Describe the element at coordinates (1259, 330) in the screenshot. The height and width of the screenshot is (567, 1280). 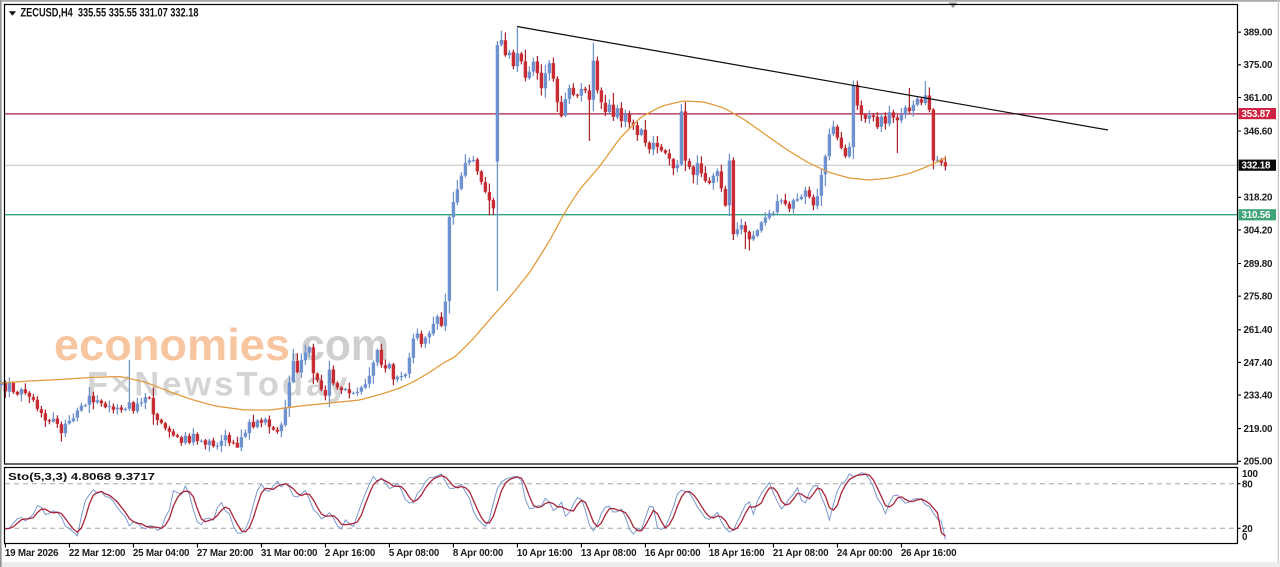
I see `svg-text: 261.40` at that location.